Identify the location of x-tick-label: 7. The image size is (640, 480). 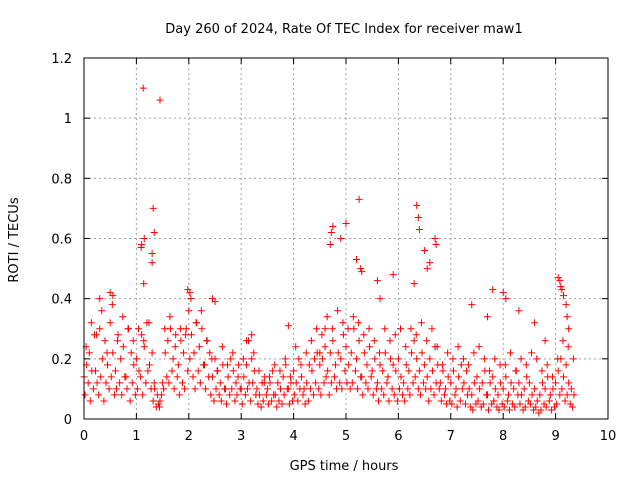
(451, 436).